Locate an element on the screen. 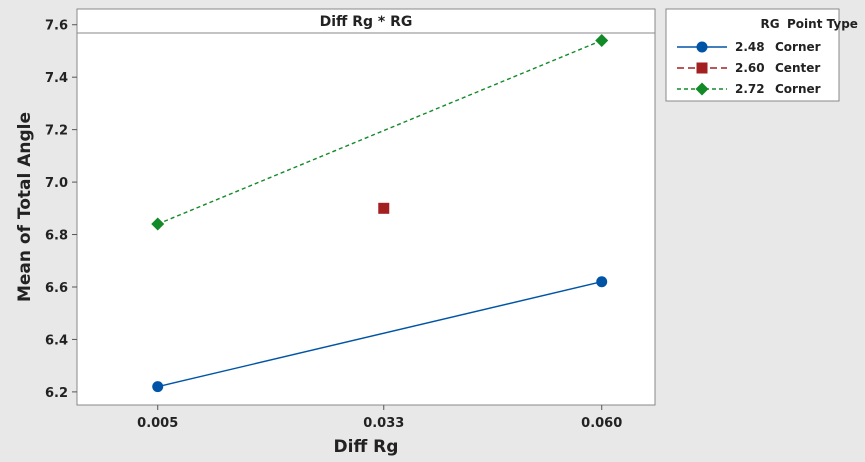  legend-items: 2.48 Corner 2.60 Center 2.72 Corner is located at coordinates (749, 68).